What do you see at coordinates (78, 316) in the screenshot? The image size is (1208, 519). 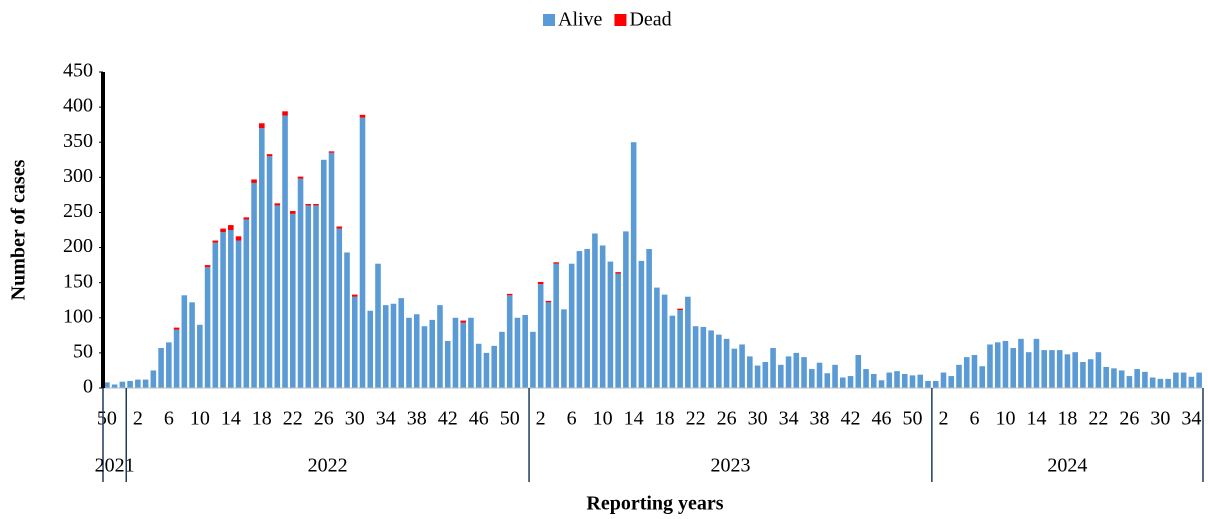 I see `y-tick-label: 100` at bounding box center [78, 316].